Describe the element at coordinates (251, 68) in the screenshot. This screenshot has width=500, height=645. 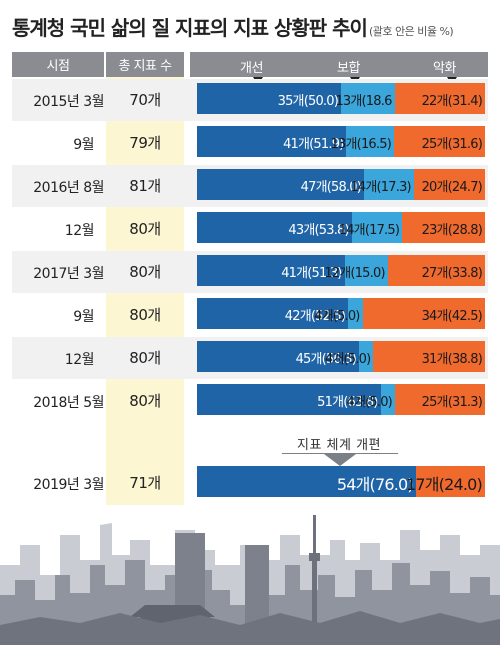
I see `legend-improve: 개선` at that location.